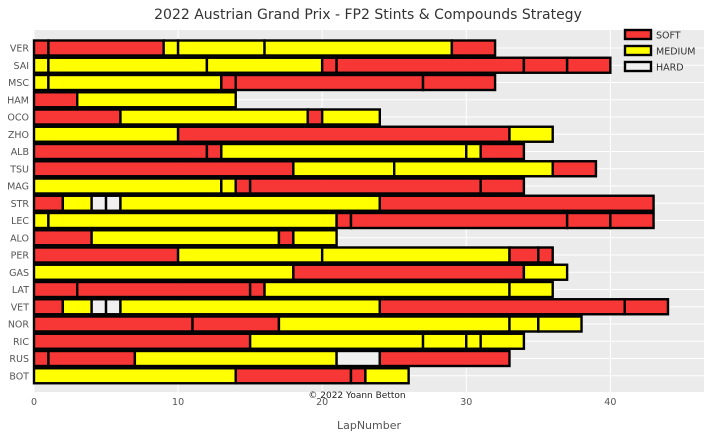 The height and width of the screenshot is (438, 710). I want to click on x-tick-label: 30, so click(466, 402).